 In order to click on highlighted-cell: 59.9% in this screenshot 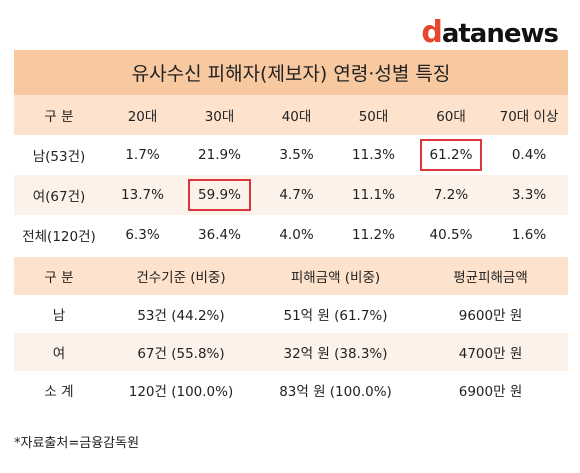, I will do `click(219, 195)`.